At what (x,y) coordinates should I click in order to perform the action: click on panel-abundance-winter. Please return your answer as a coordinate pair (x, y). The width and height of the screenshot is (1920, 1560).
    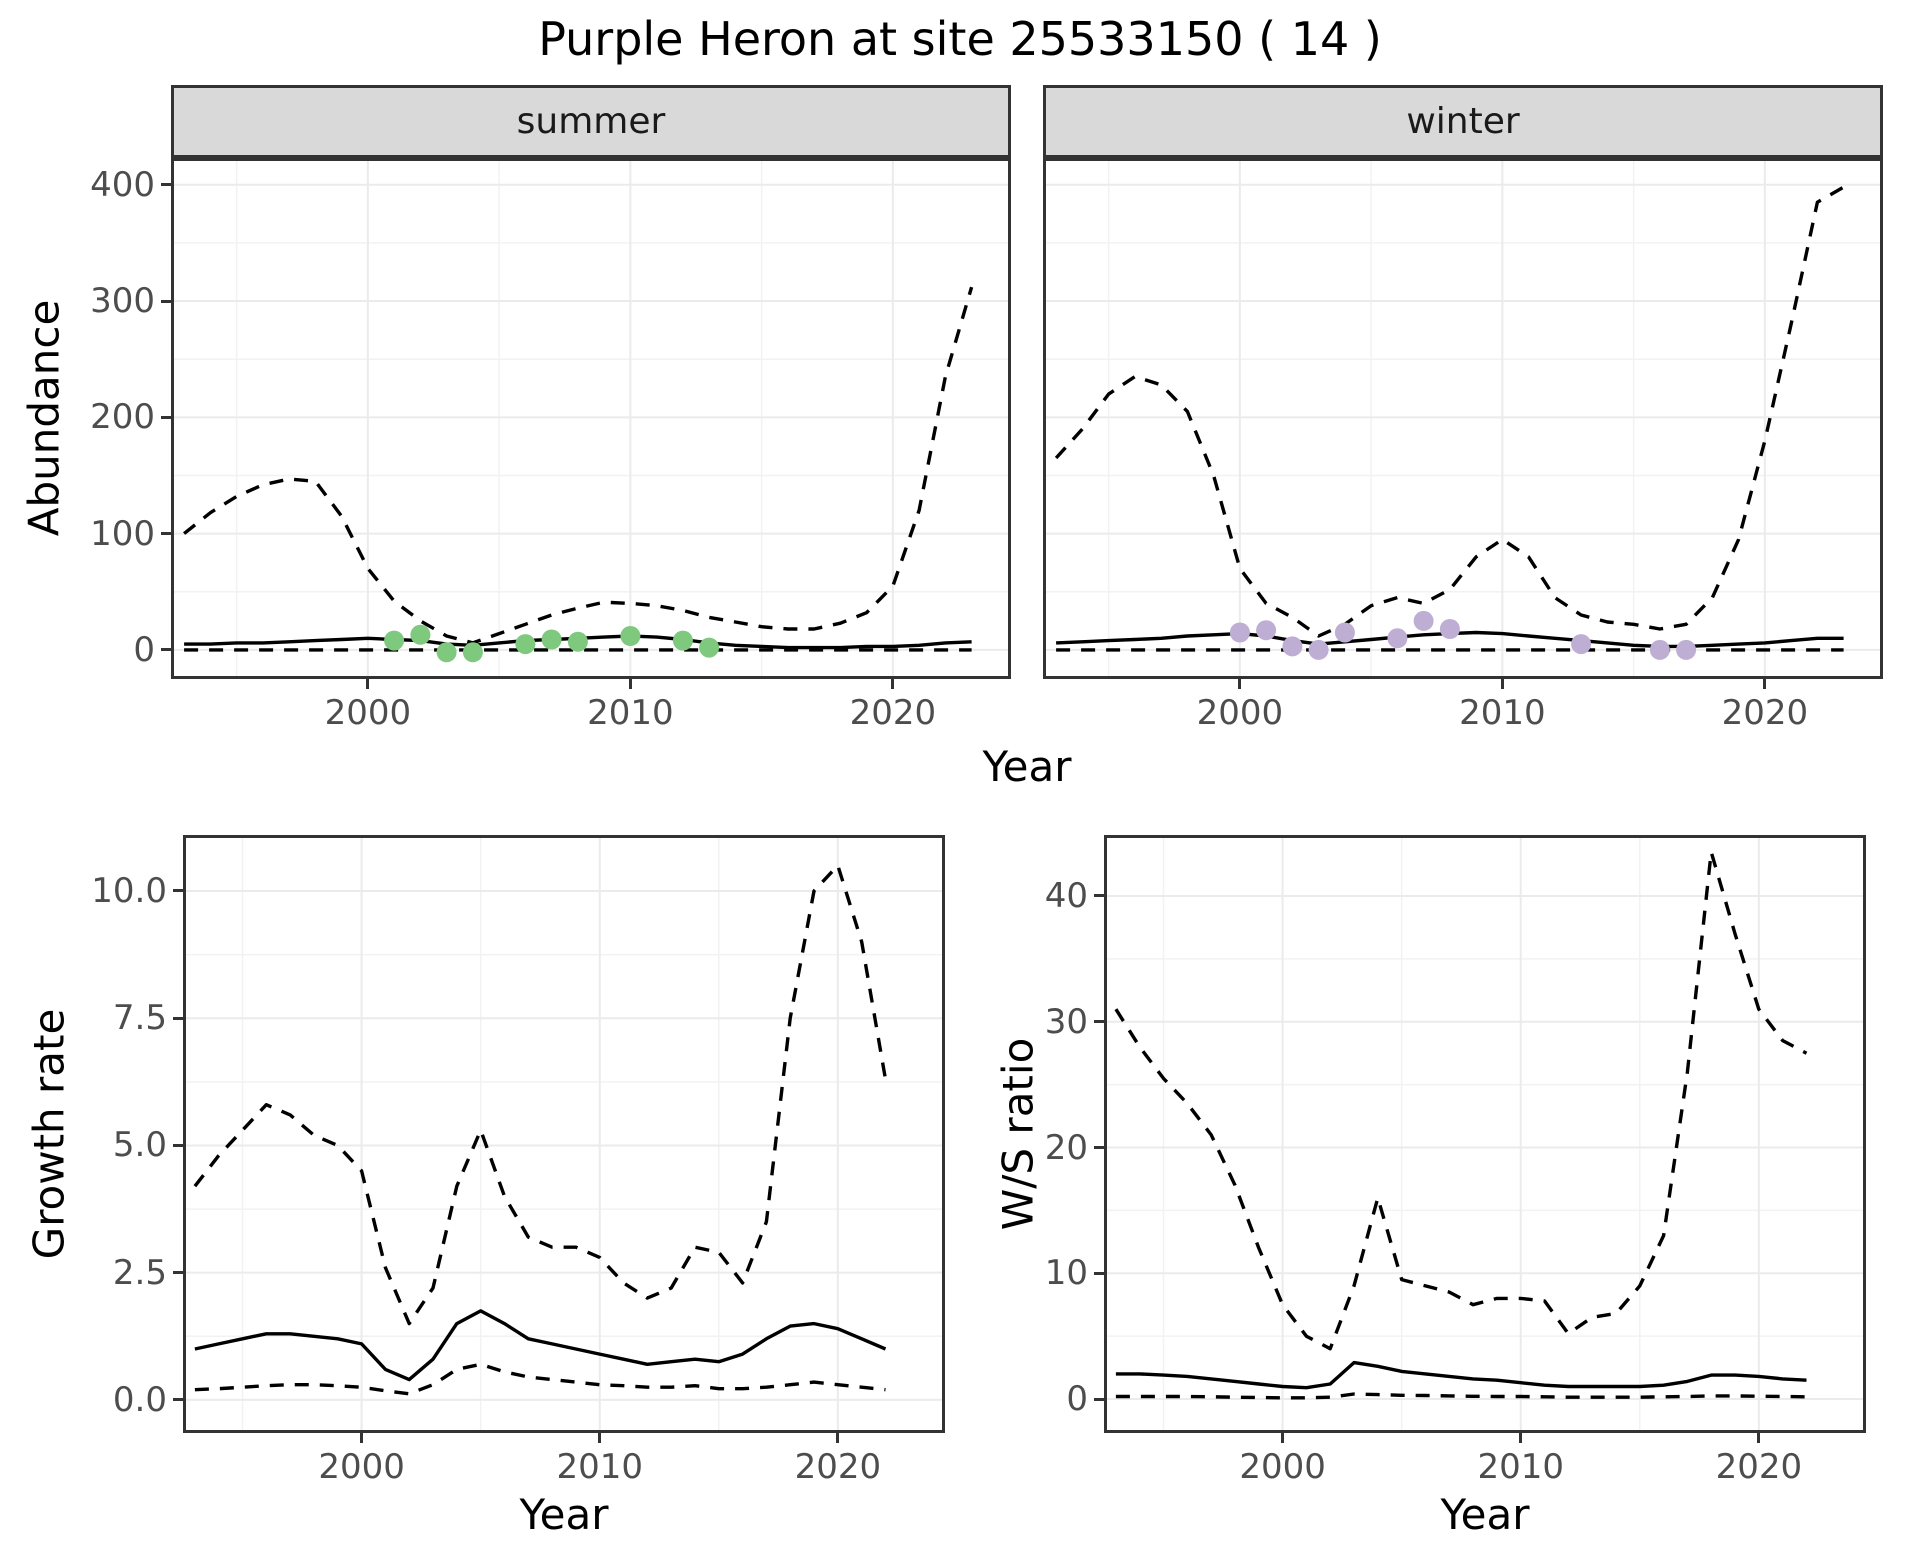
    Looking at the image, I should click on (1463, 418).